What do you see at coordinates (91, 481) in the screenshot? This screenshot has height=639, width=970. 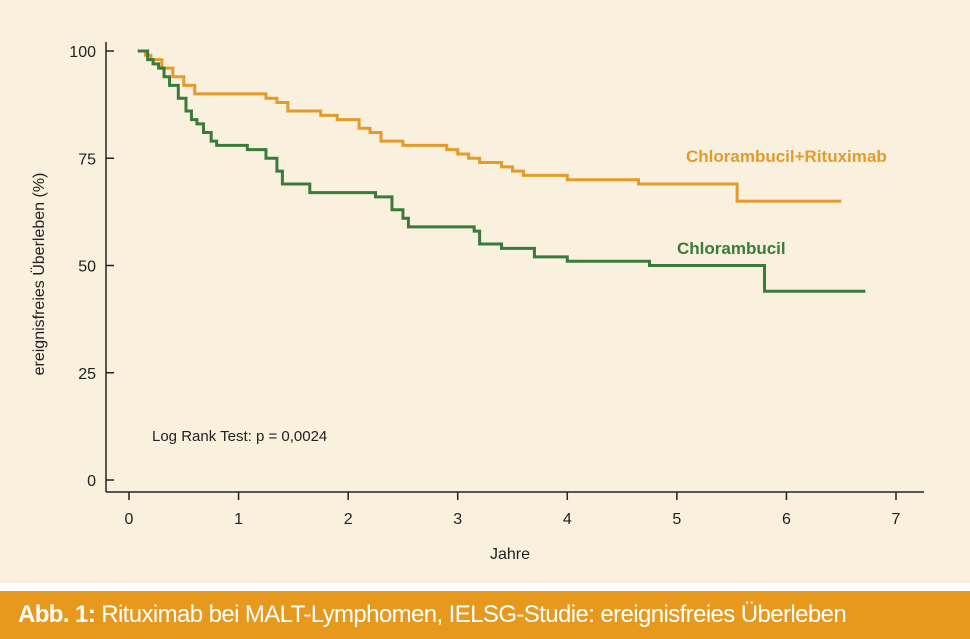 I see `y-tick-label: 0` at bounding box center [91, 481].